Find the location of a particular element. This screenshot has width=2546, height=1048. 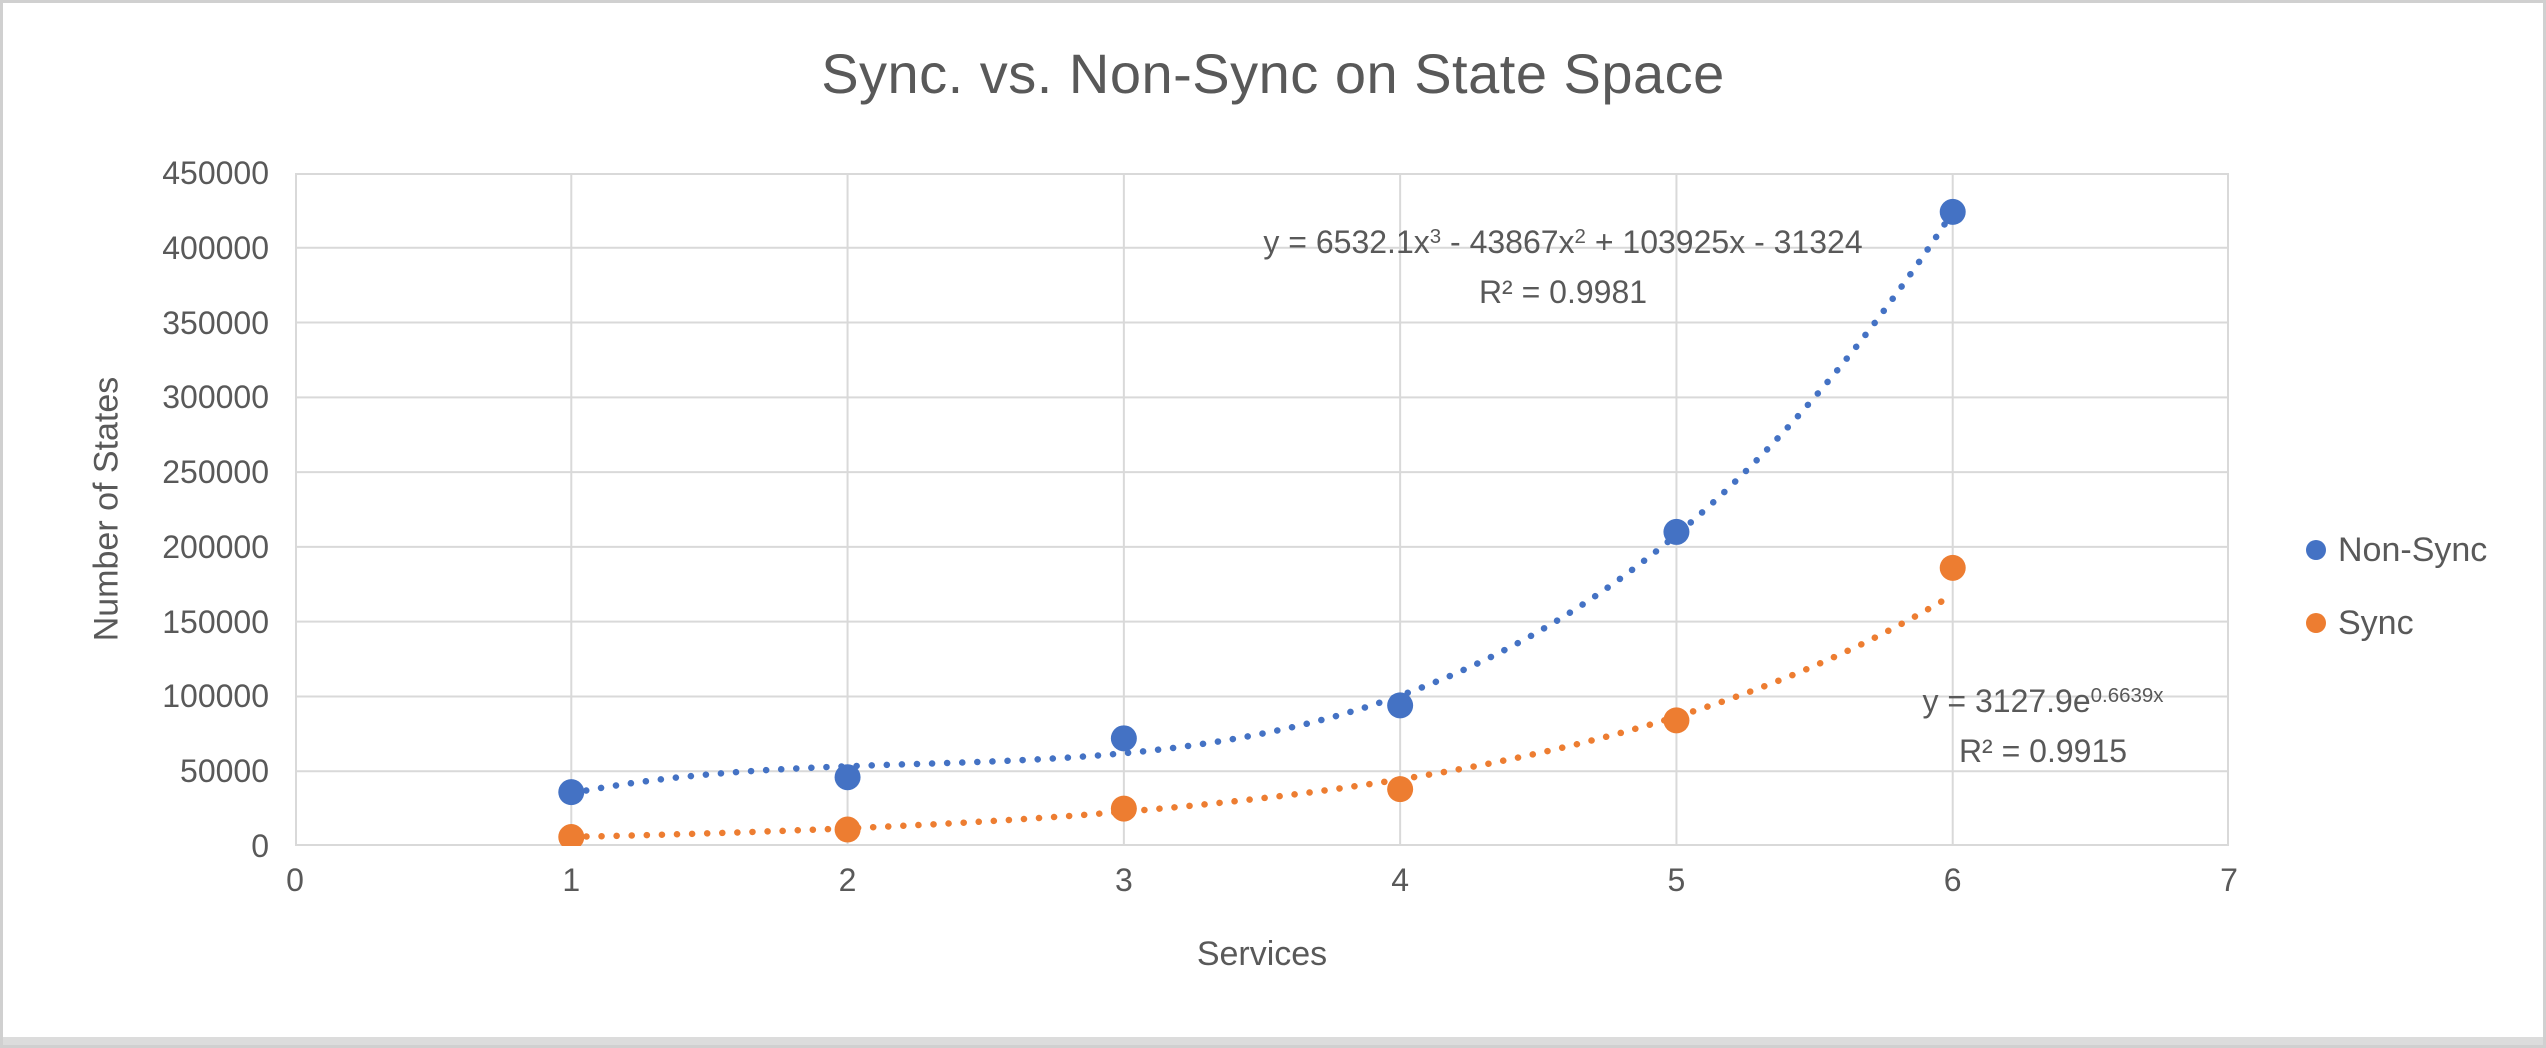

trendline-r2-sync: R² = 0.9915 is located at coordinates (2043, 751).